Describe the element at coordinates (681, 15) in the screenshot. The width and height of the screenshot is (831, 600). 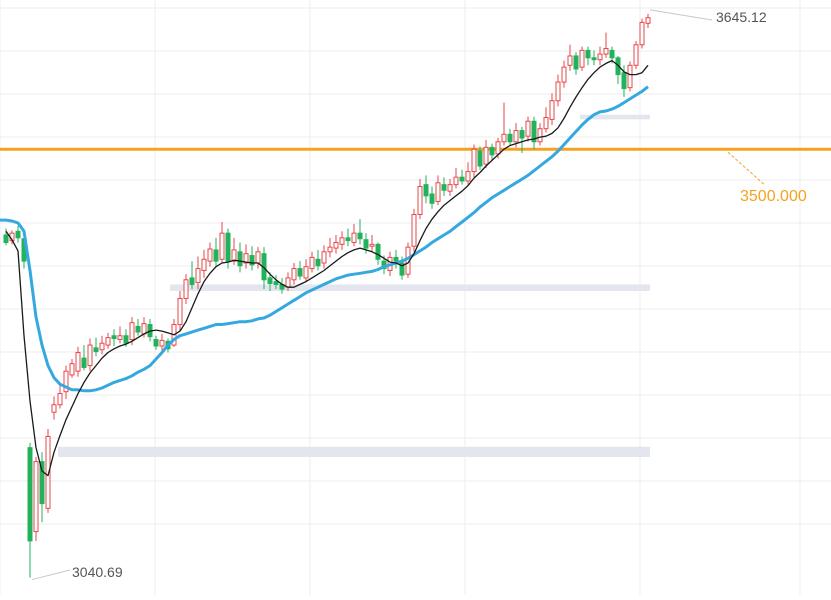
I see `high-leader-line` at that location.